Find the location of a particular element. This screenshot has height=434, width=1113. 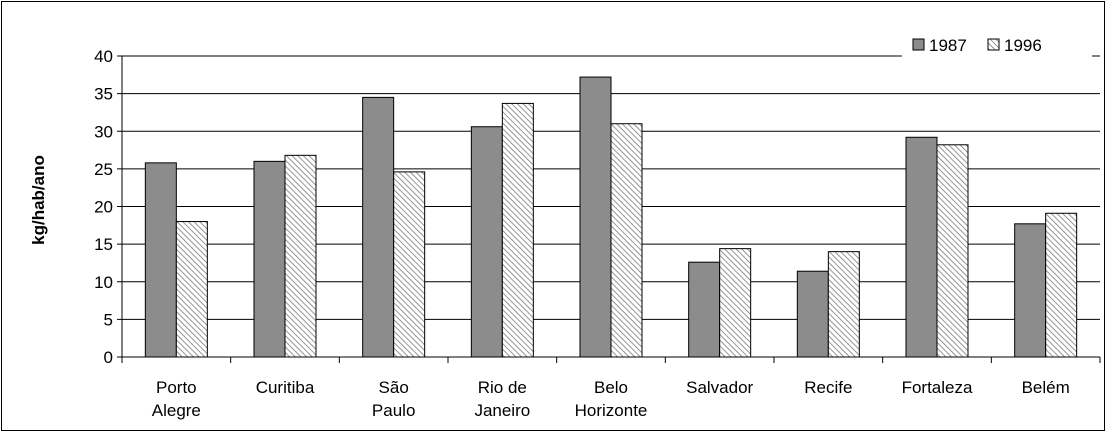

y-tick-label: 40 is located at coordinates (103, 56).